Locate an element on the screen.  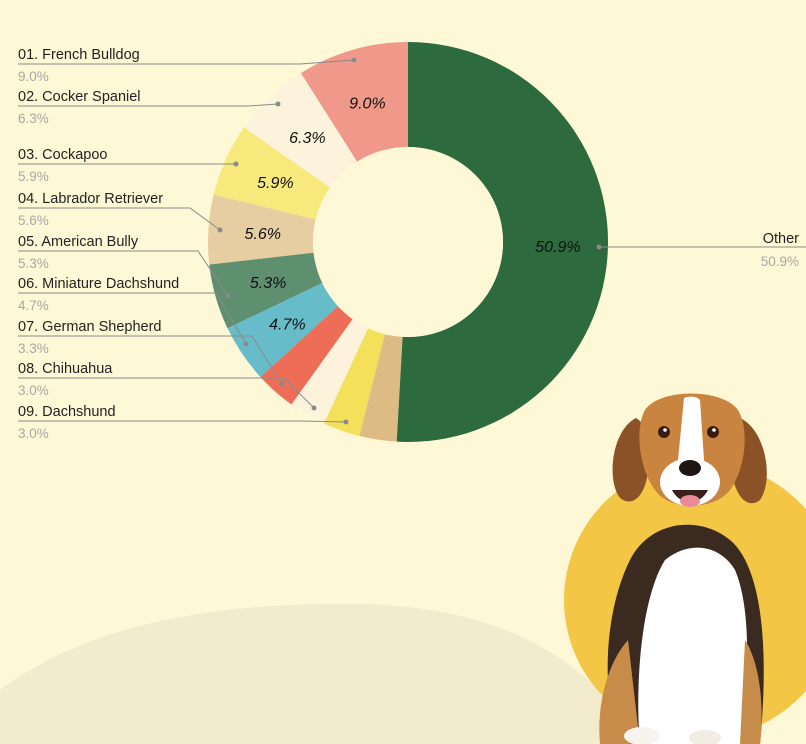
legend-value: 5.9% is located at coordinates (33, 176).